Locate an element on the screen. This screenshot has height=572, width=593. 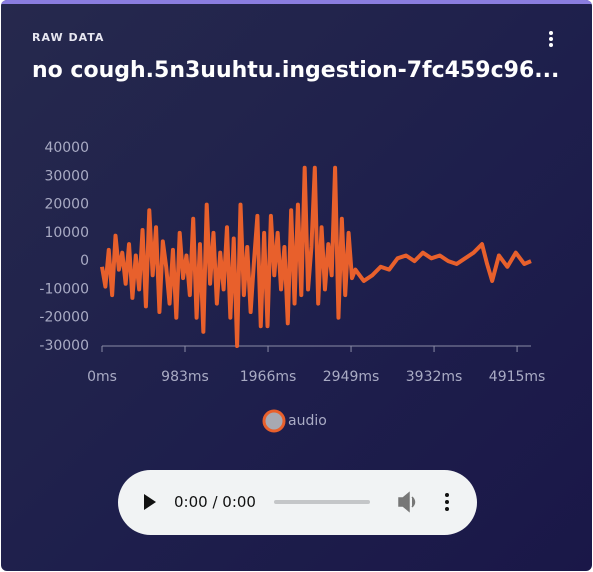
audio-player: 0:00 / 0:00 is located at coordinates (297, 502).